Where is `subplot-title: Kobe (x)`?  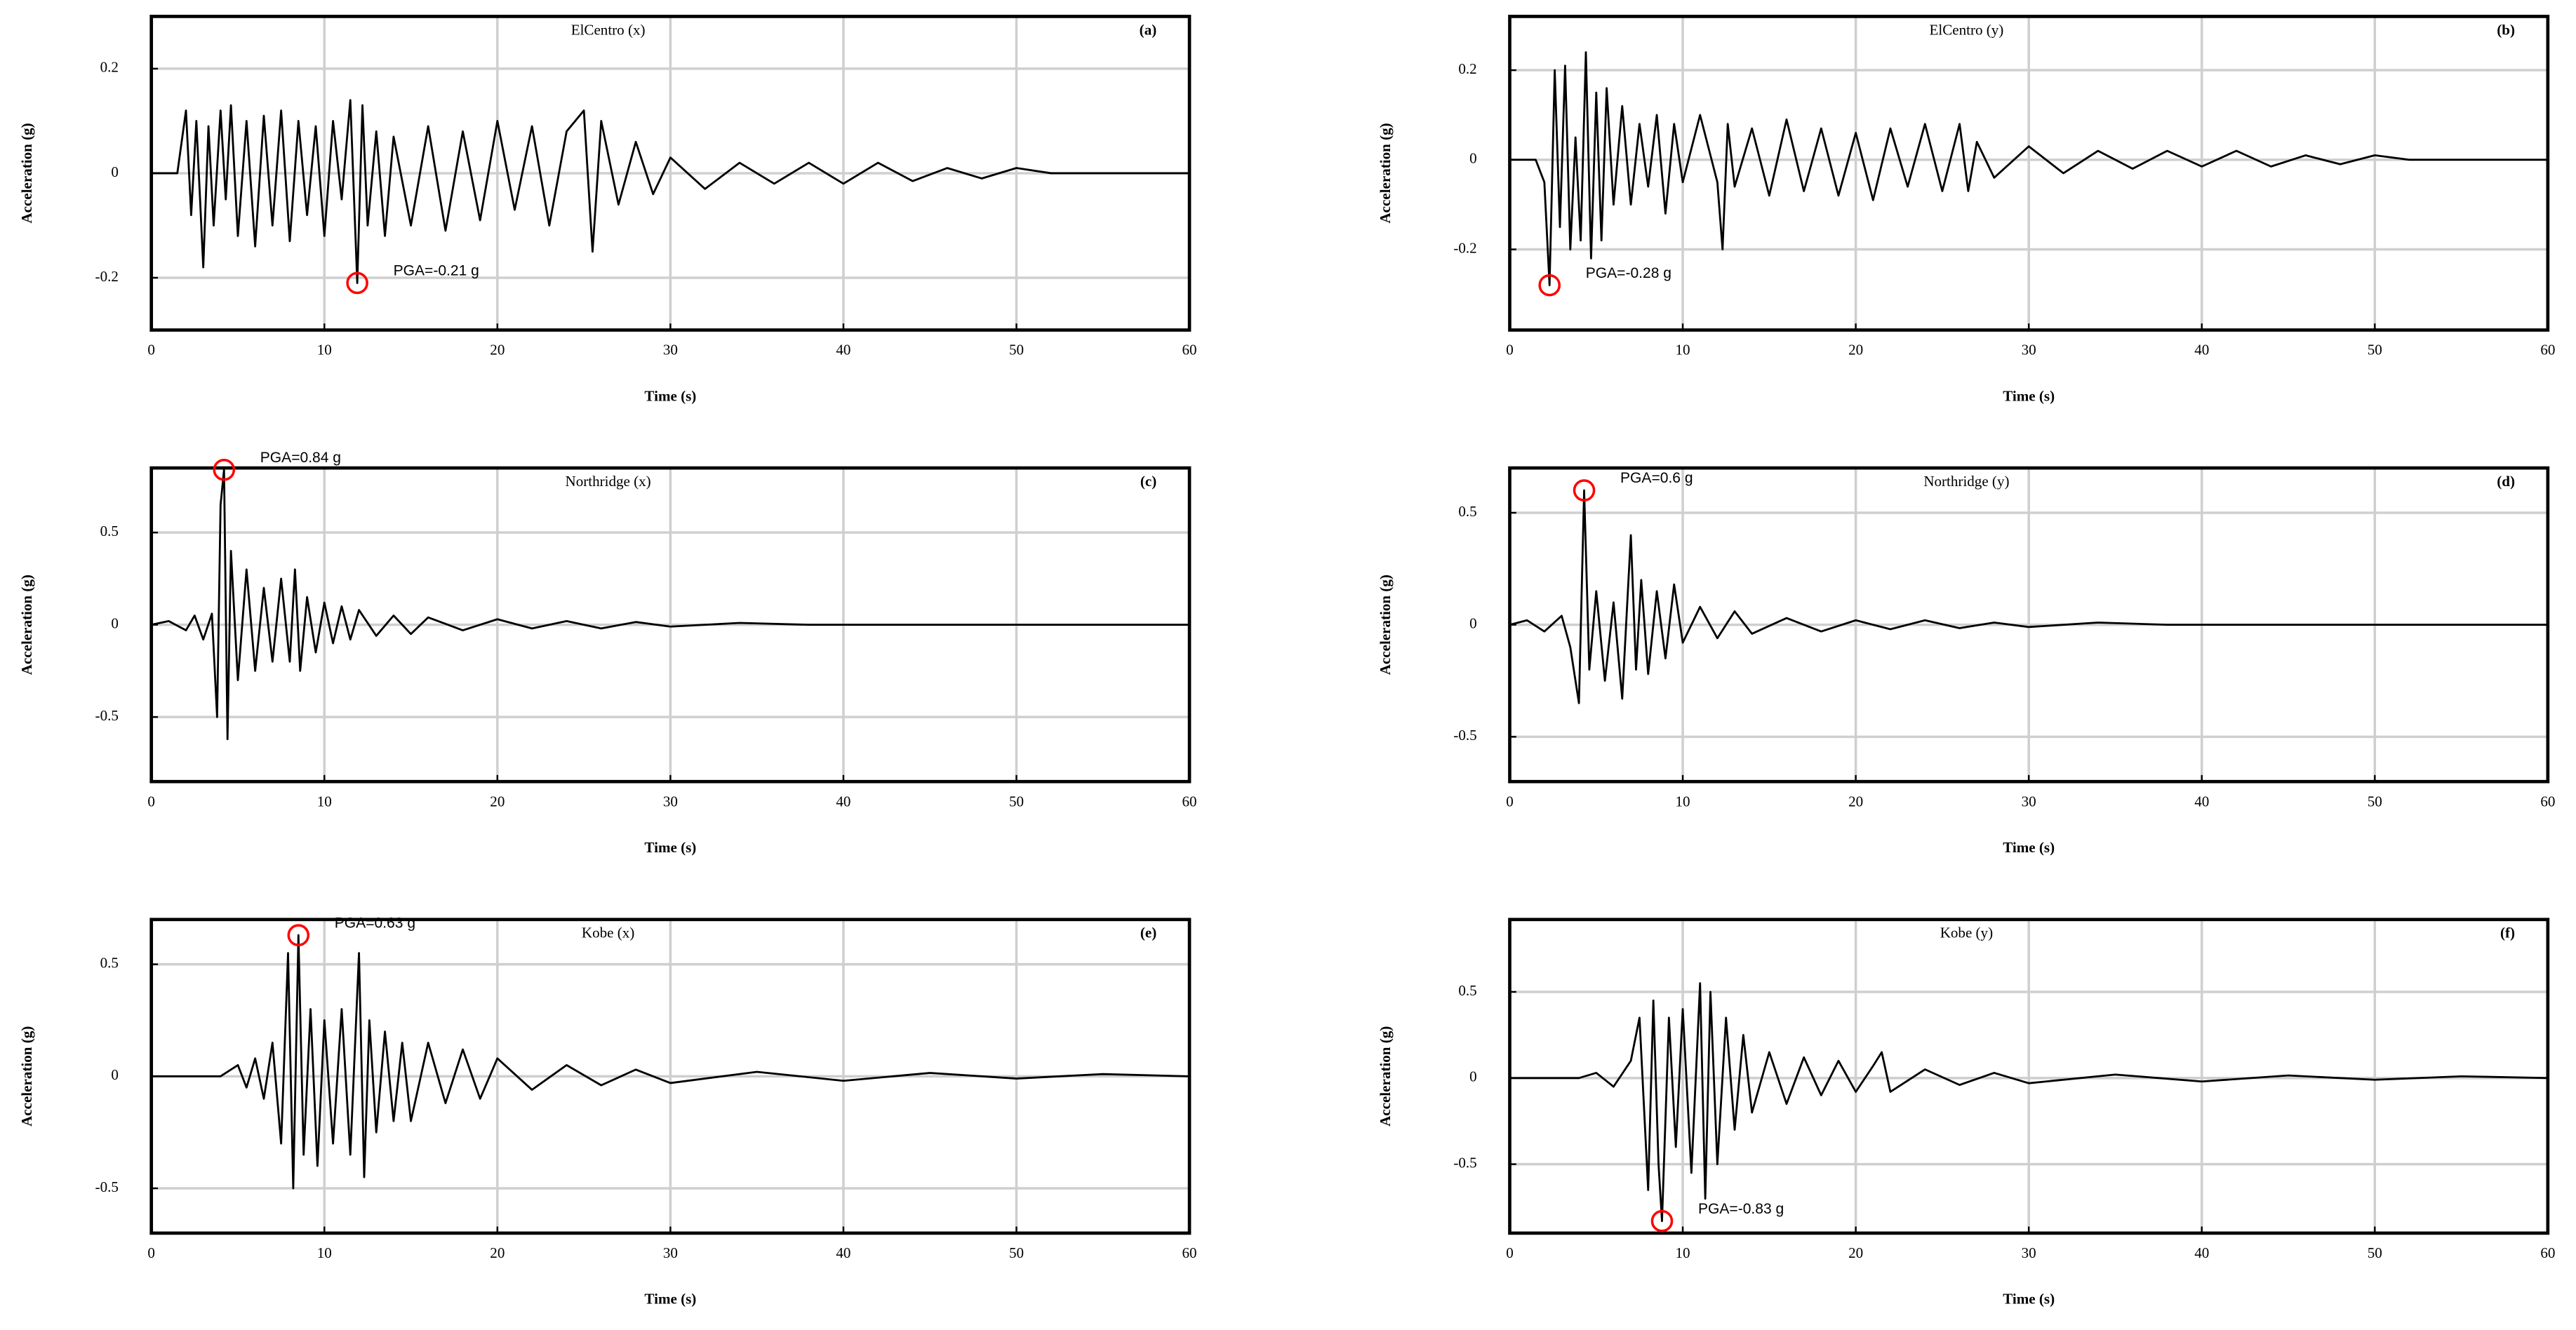
subplot-title: Kobe (x) is located at coordinates (608, 933).